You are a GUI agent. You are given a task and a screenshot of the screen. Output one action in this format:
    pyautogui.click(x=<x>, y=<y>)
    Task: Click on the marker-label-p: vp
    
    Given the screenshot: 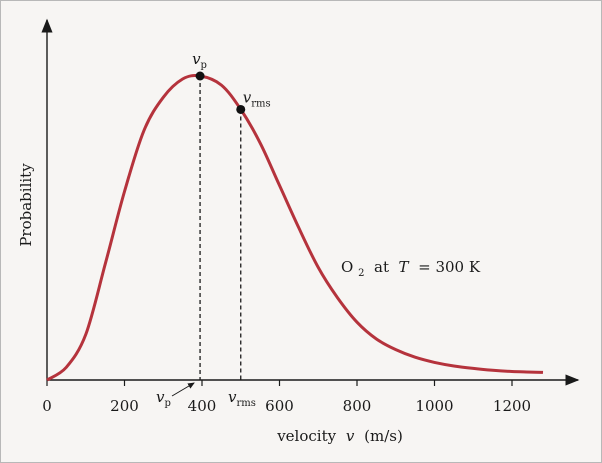 What is the action you would take?
    pyautogui.click(x=199, y=60)
    